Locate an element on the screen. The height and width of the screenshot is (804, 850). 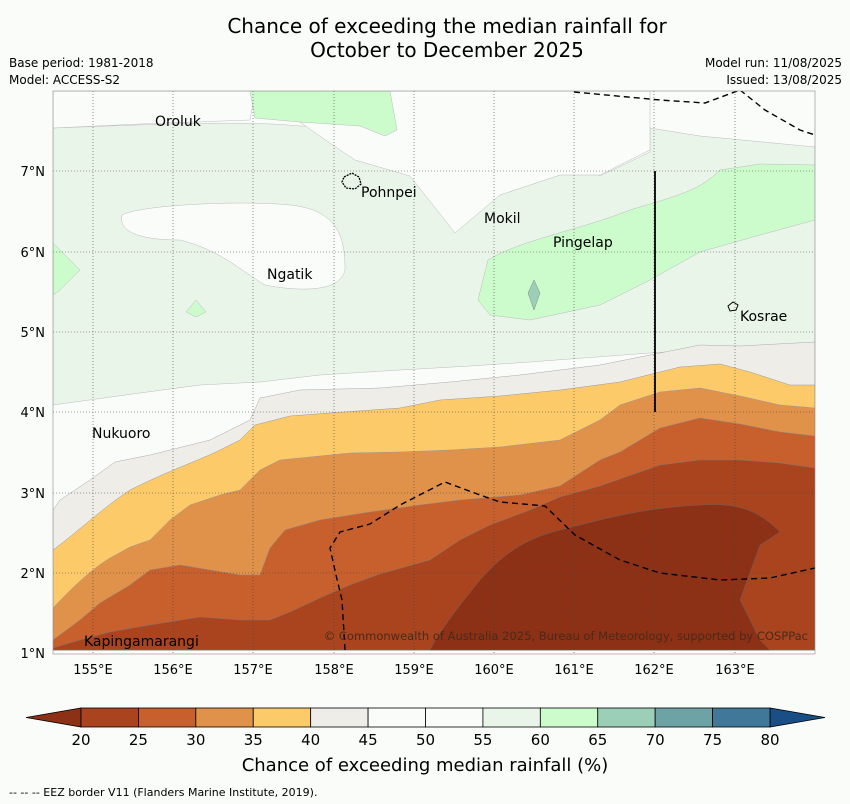
place-nukuoro: Nukuoro is located at coordinates (121, 434).